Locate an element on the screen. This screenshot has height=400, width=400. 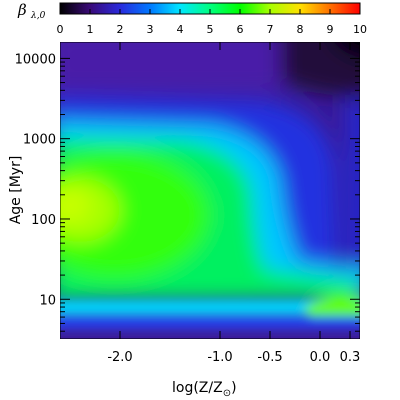
x-axis-title: log(Z/Z⊙) is located at coordinates (204, 389).